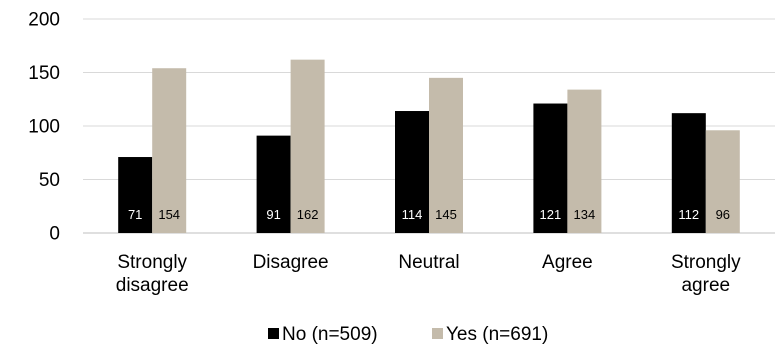  I want to click on y-axis-ticks: 0 50 100 150 200, so click(44, 127).